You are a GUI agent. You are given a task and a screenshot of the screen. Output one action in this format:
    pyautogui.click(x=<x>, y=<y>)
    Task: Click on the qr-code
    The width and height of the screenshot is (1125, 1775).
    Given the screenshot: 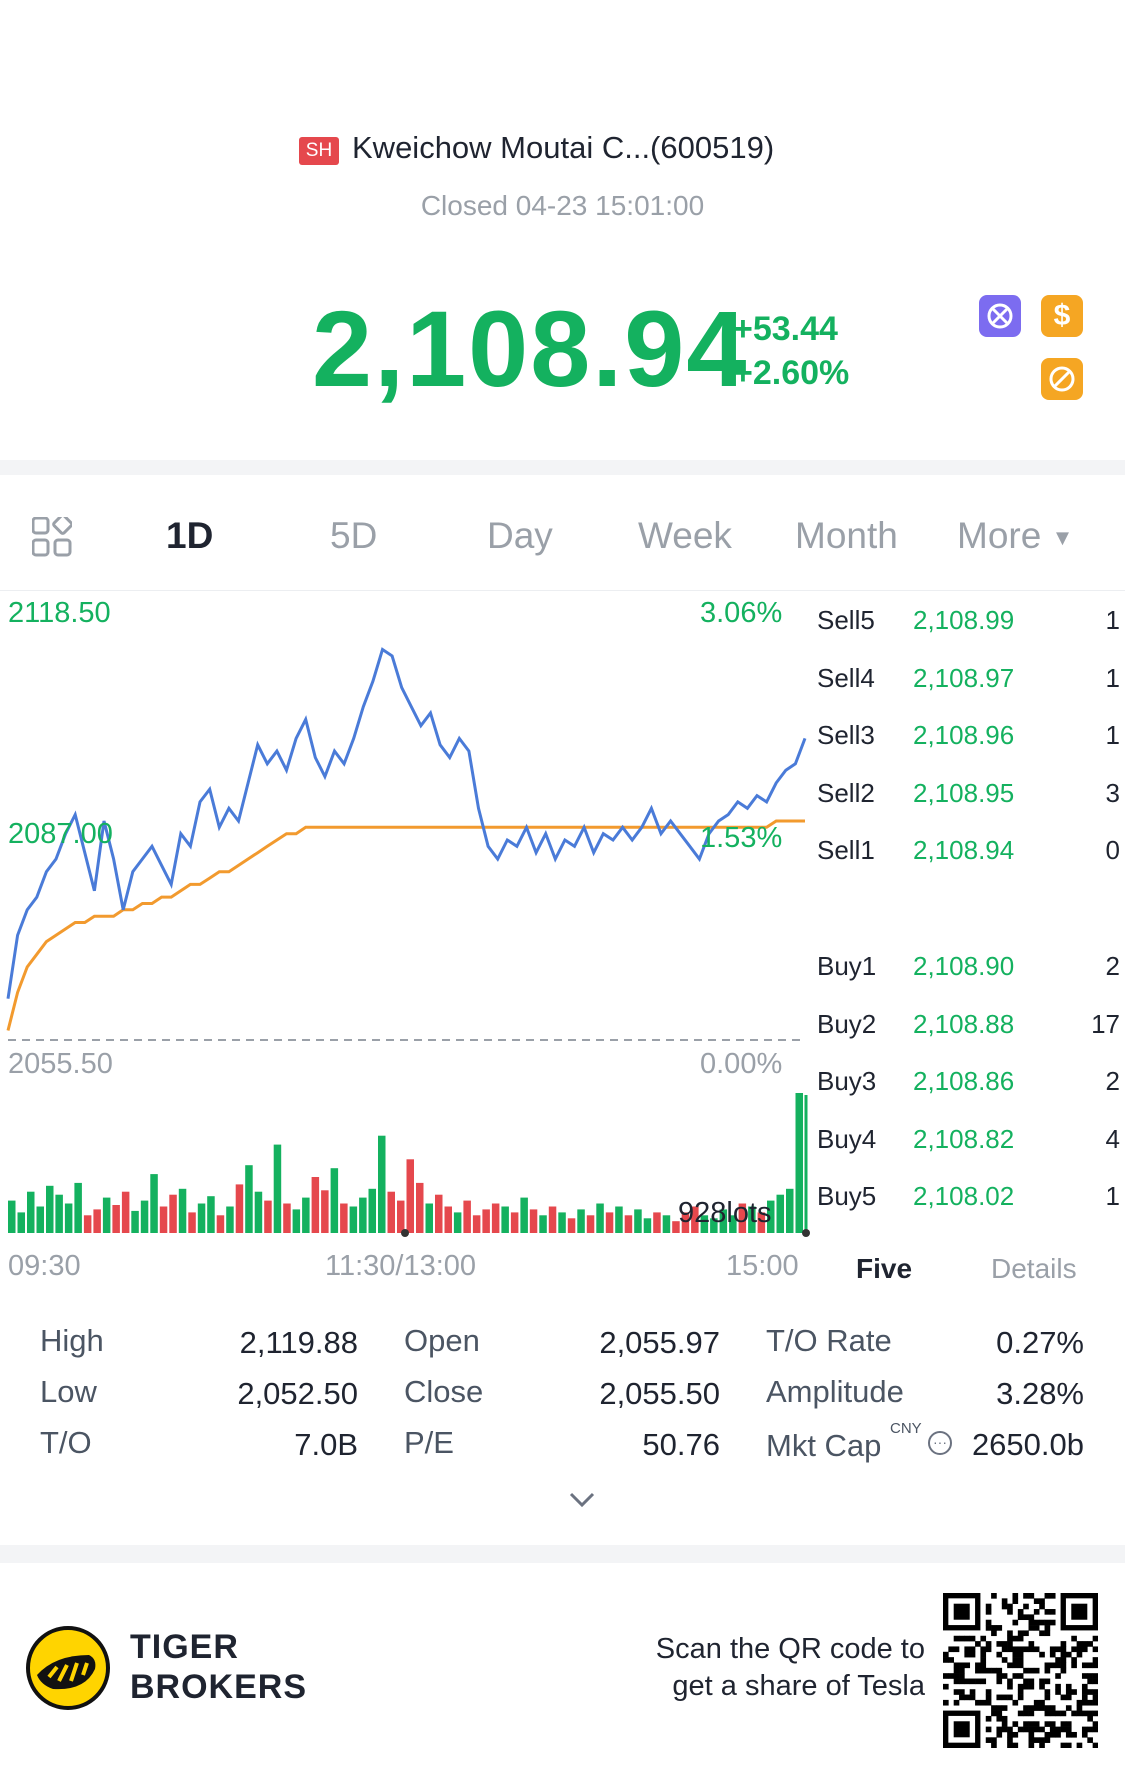 What is the action you would take?
    pyautogui.click(x=1020, y=1670)
    